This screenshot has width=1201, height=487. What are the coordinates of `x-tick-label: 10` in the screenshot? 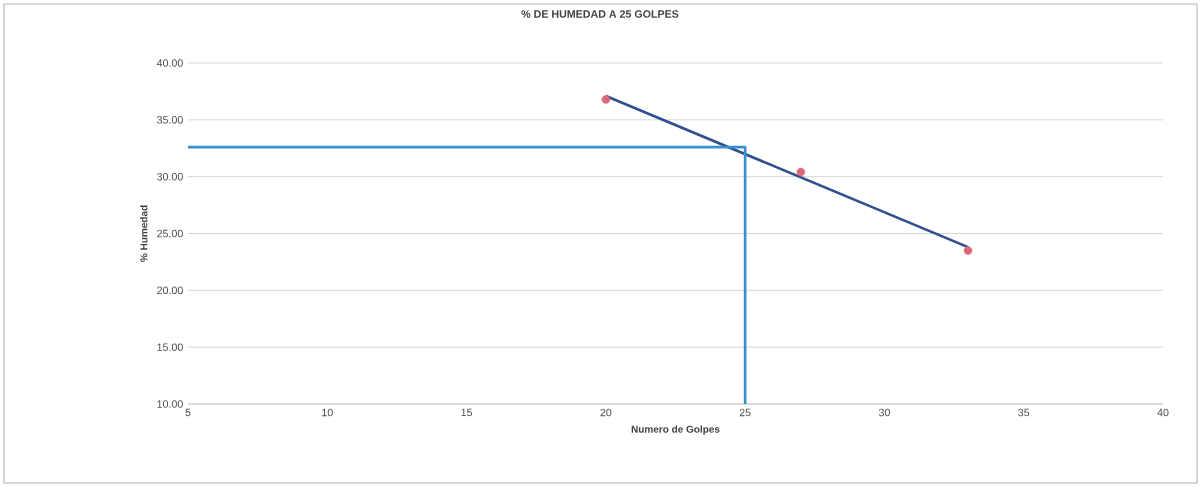 It's located at (327, 412).